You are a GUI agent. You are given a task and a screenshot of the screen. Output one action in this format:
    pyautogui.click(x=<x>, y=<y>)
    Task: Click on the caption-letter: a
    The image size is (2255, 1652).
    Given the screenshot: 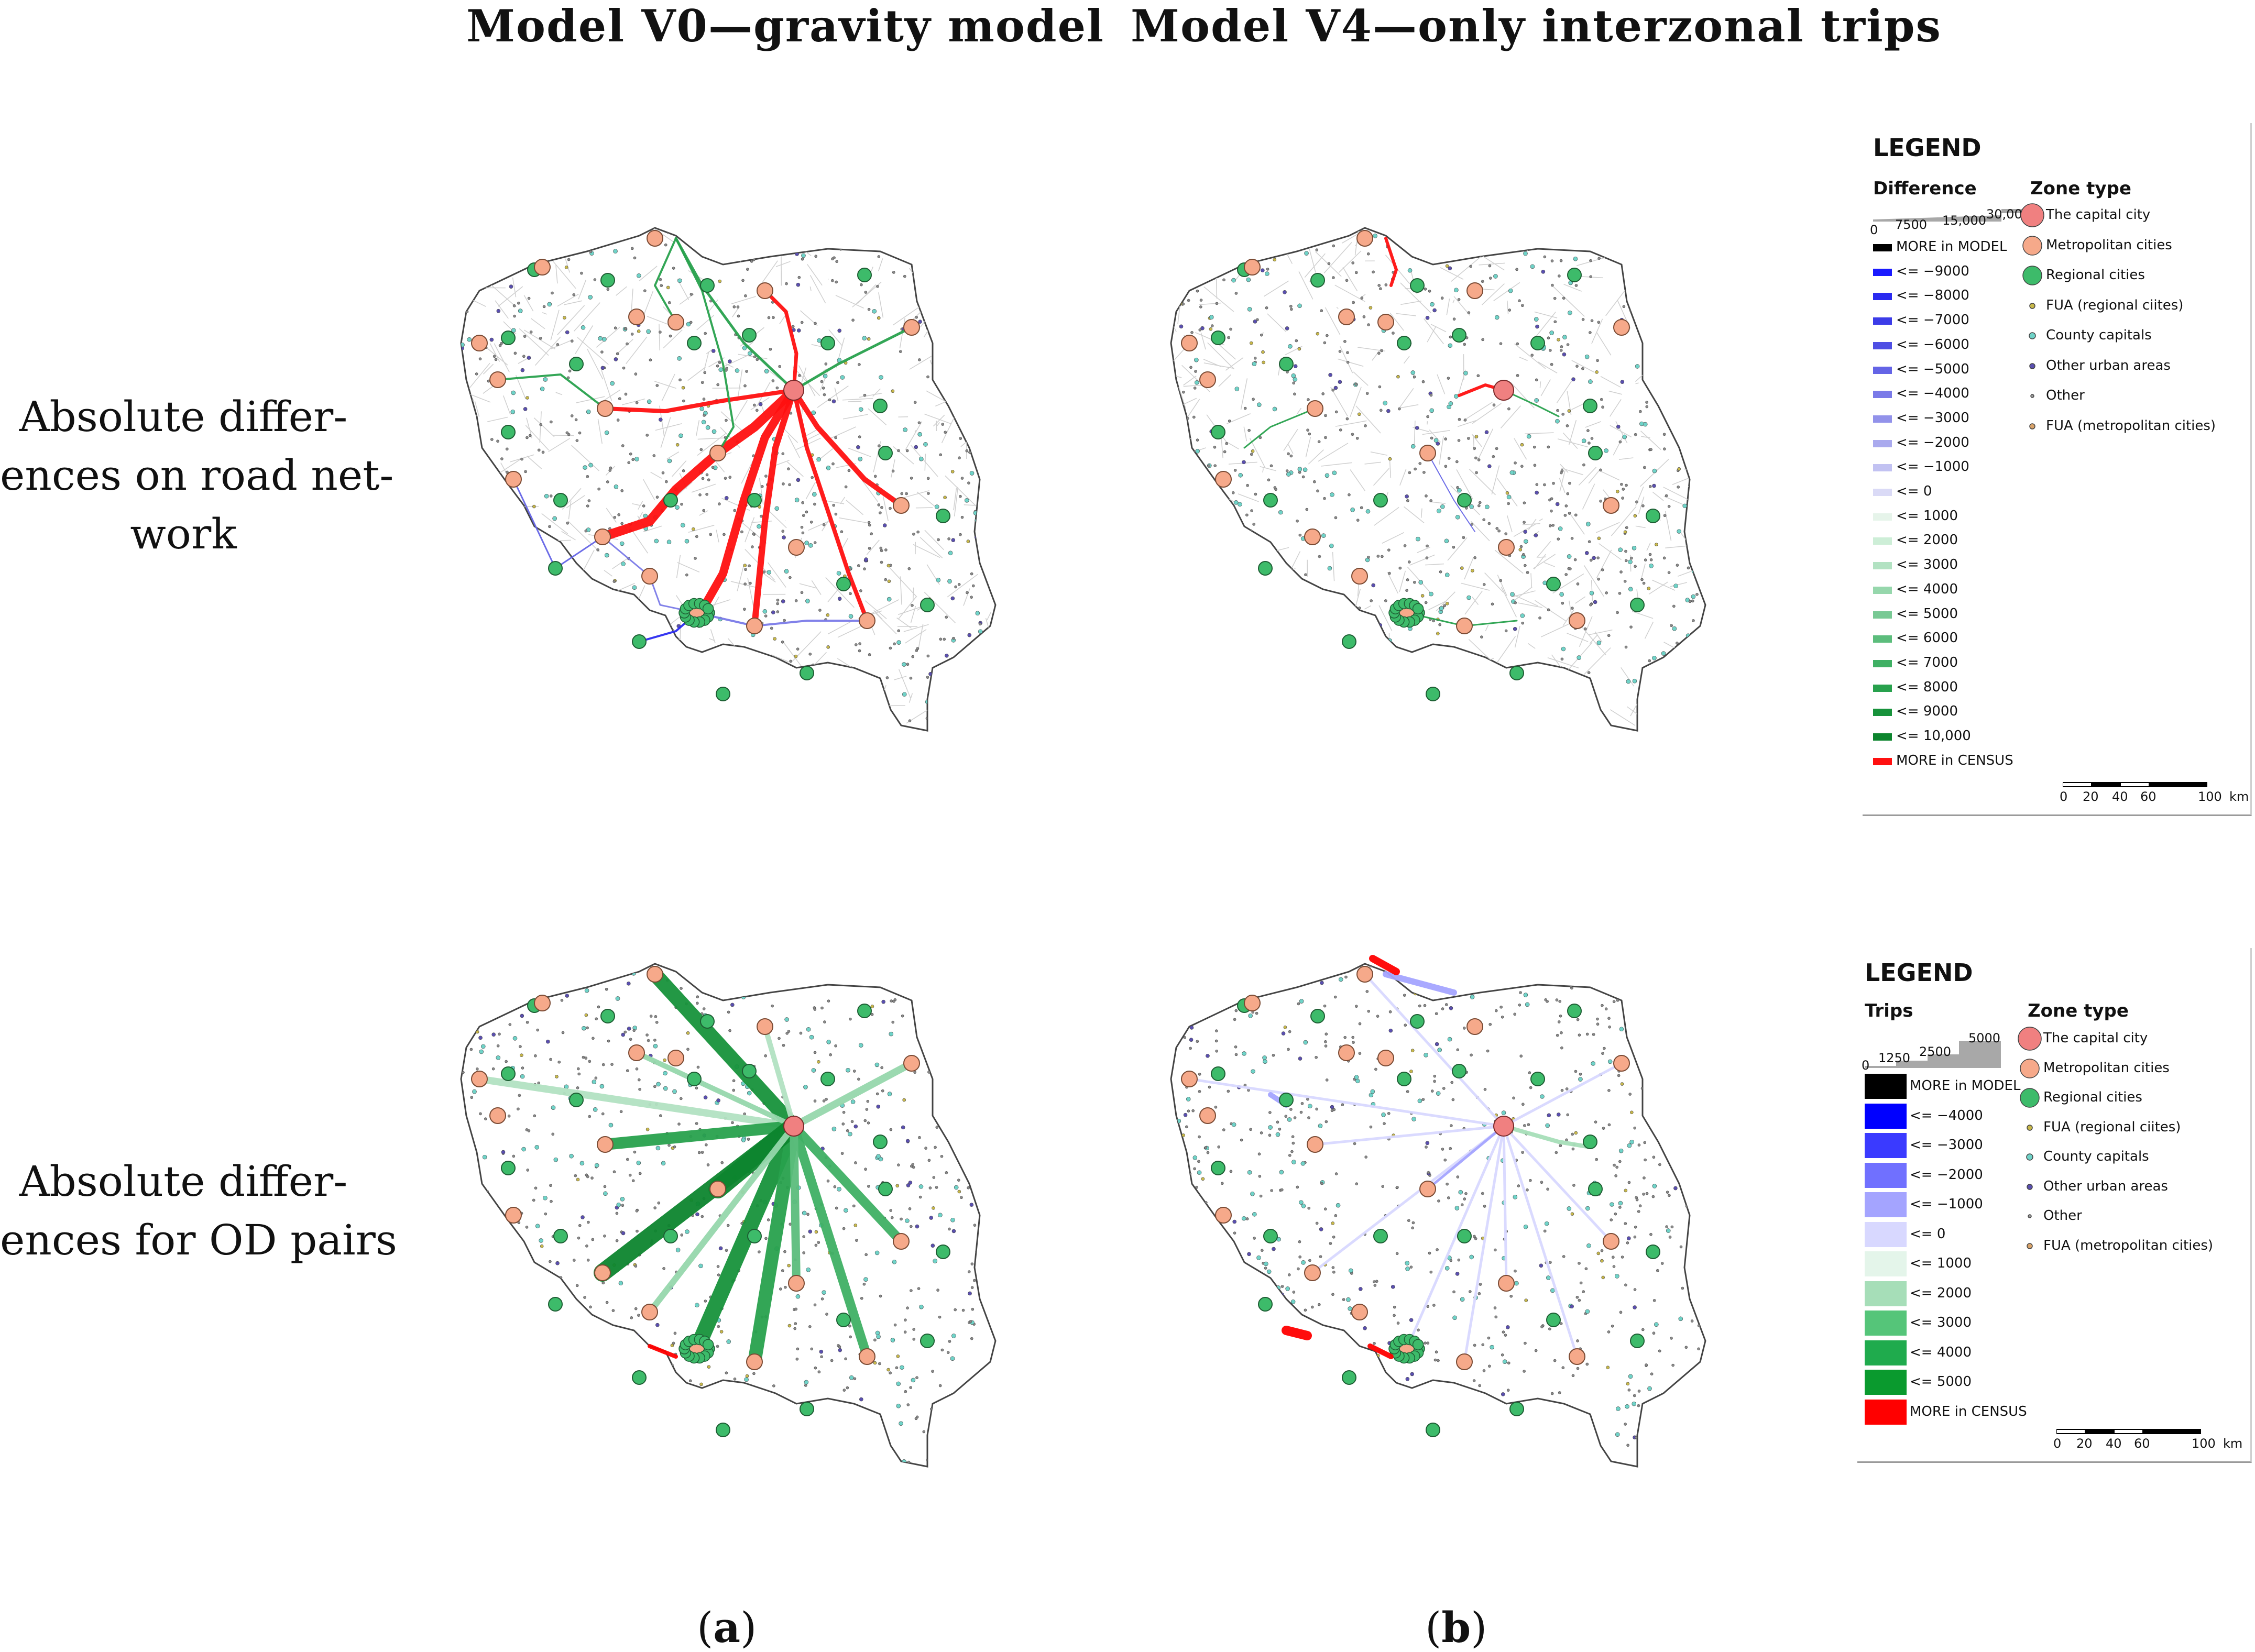 What is the action you would take?
    pyautogui.click(x=727, y=1627)
    